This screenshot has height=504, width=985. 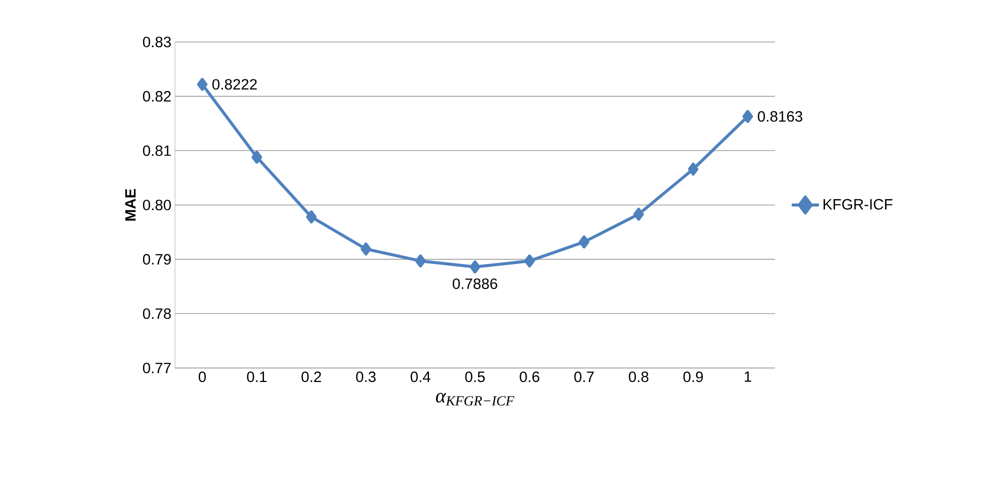 I want to click on y-tick-label: 0.83, so click(x=156, y=42).